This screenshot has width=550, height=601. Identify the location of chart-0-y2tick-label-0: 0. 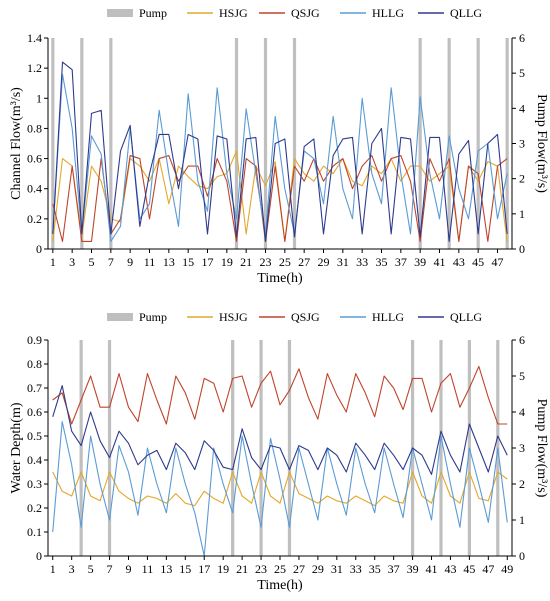
(522, 249).